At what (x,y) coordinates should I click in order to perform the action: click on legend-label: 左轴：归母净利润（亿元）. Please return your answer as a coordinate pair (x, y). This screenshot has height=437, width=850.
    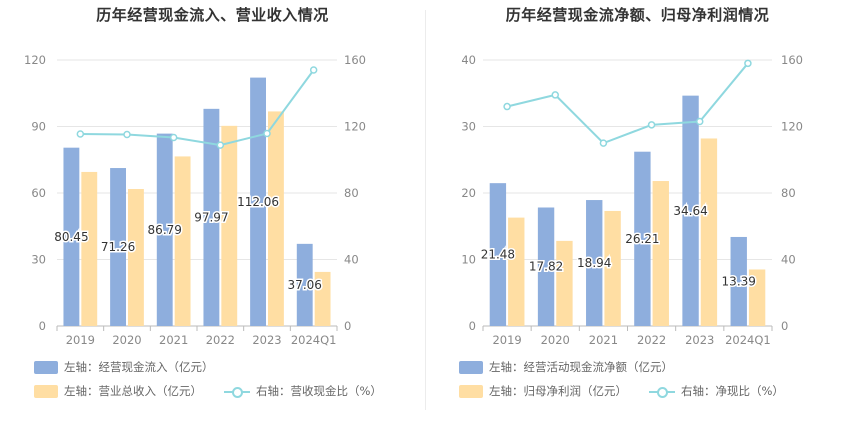
    Looking at the image, I should click on (558, 391).